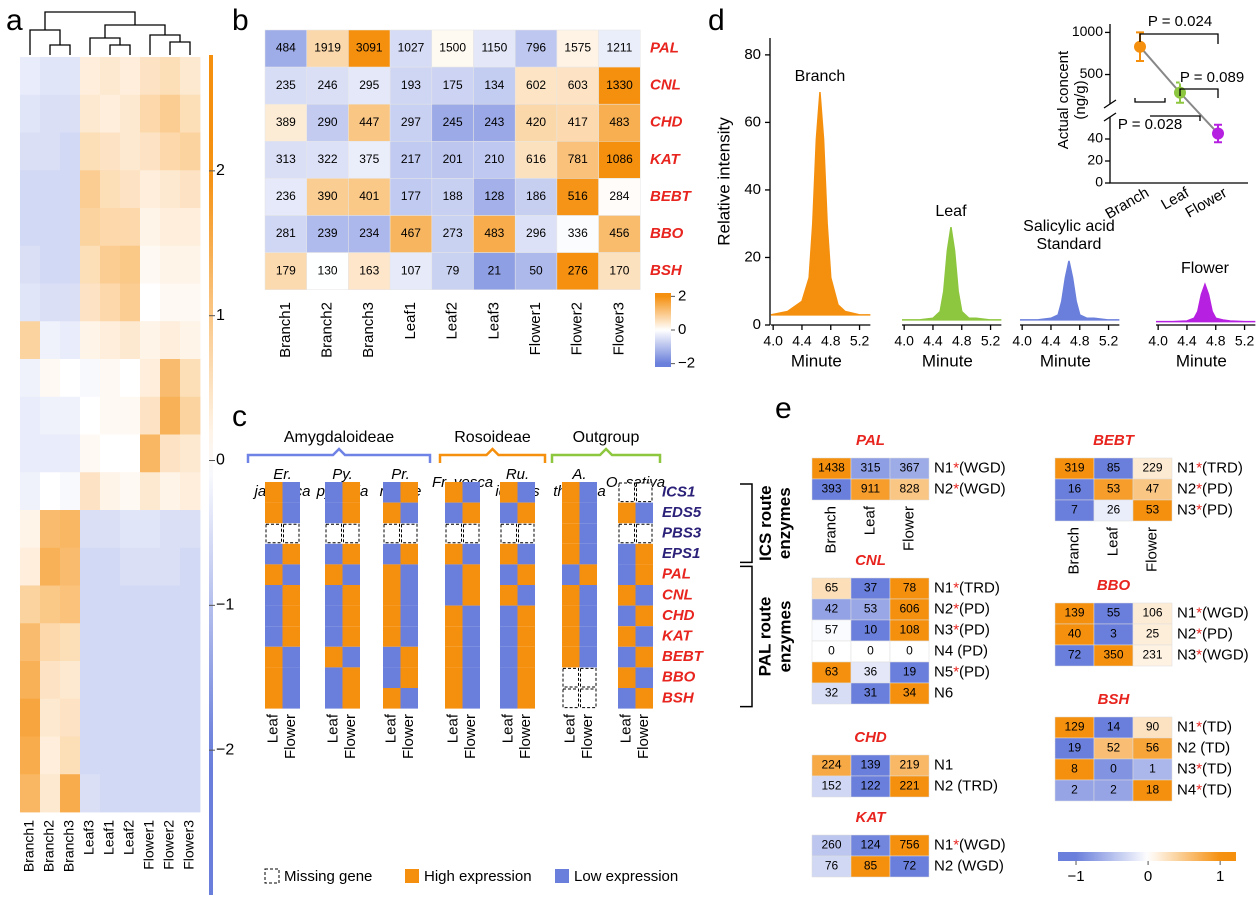  What do you see at coordinates (752, 189) in the screenshot?
I see `y-tick-label: 40` at bounding box center [752, 189].